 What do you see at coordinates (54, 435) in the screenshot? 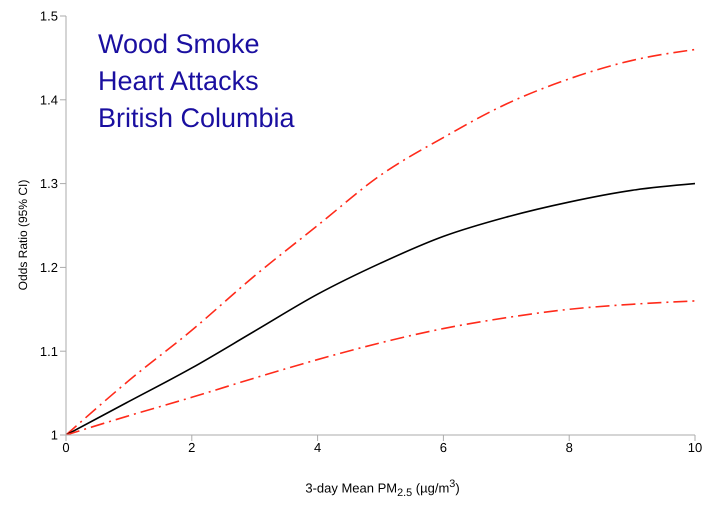
I see `y-tick-label: 1` at bounding box center [54, 435].